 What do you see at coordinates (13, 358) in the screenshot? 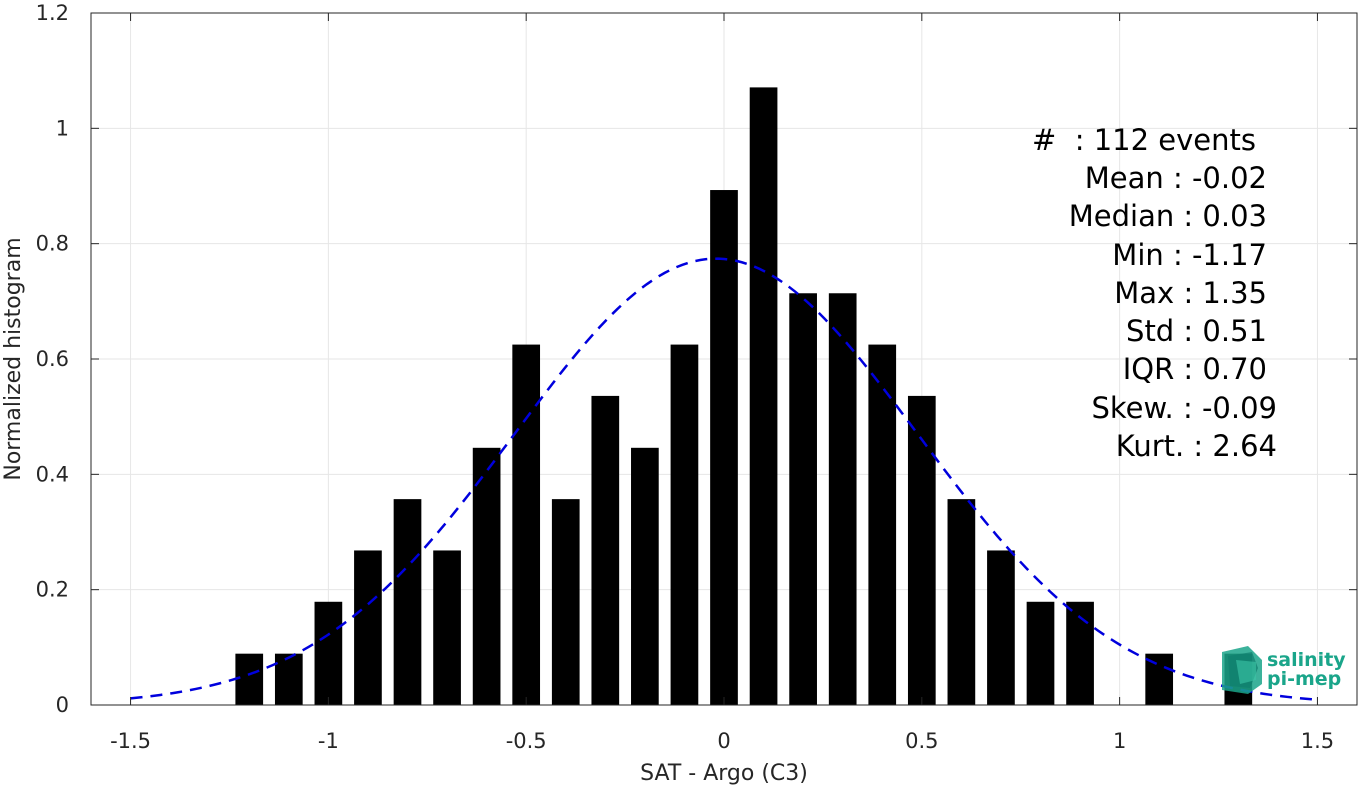
I see `y-axis-label: Normalized histogram` at bounding box center [13, 358].